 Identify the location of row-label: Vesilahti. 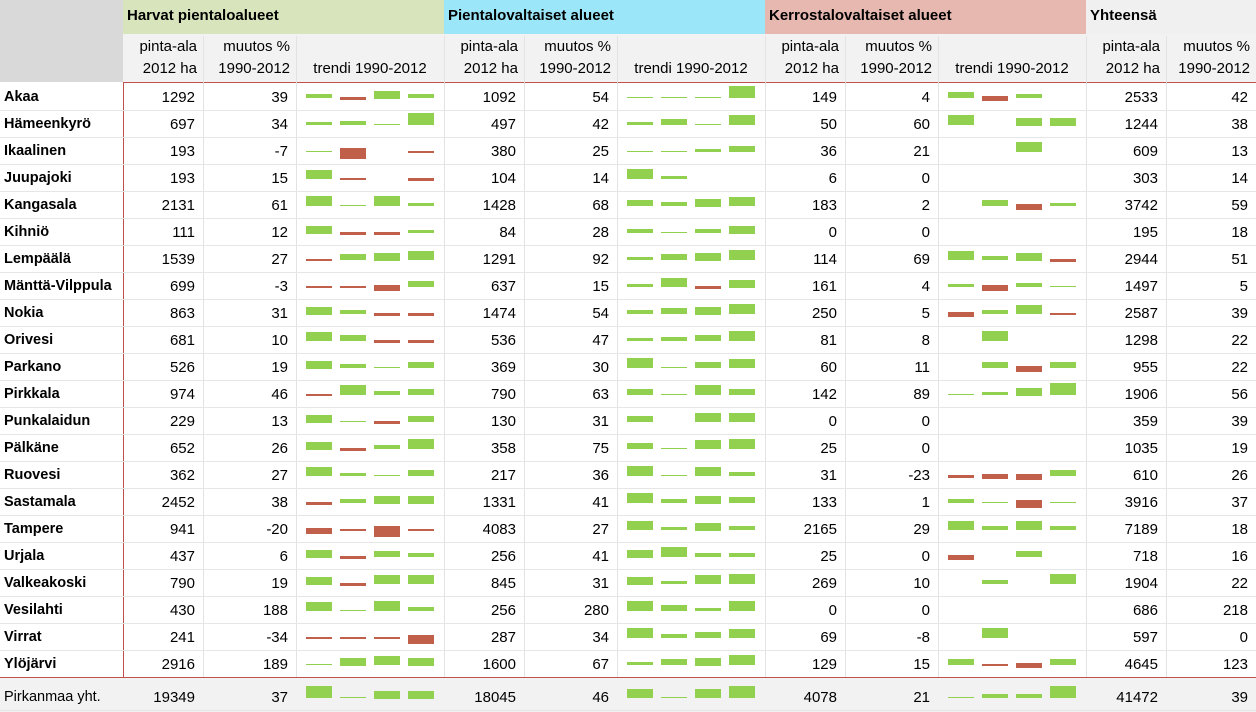
(33, 610).